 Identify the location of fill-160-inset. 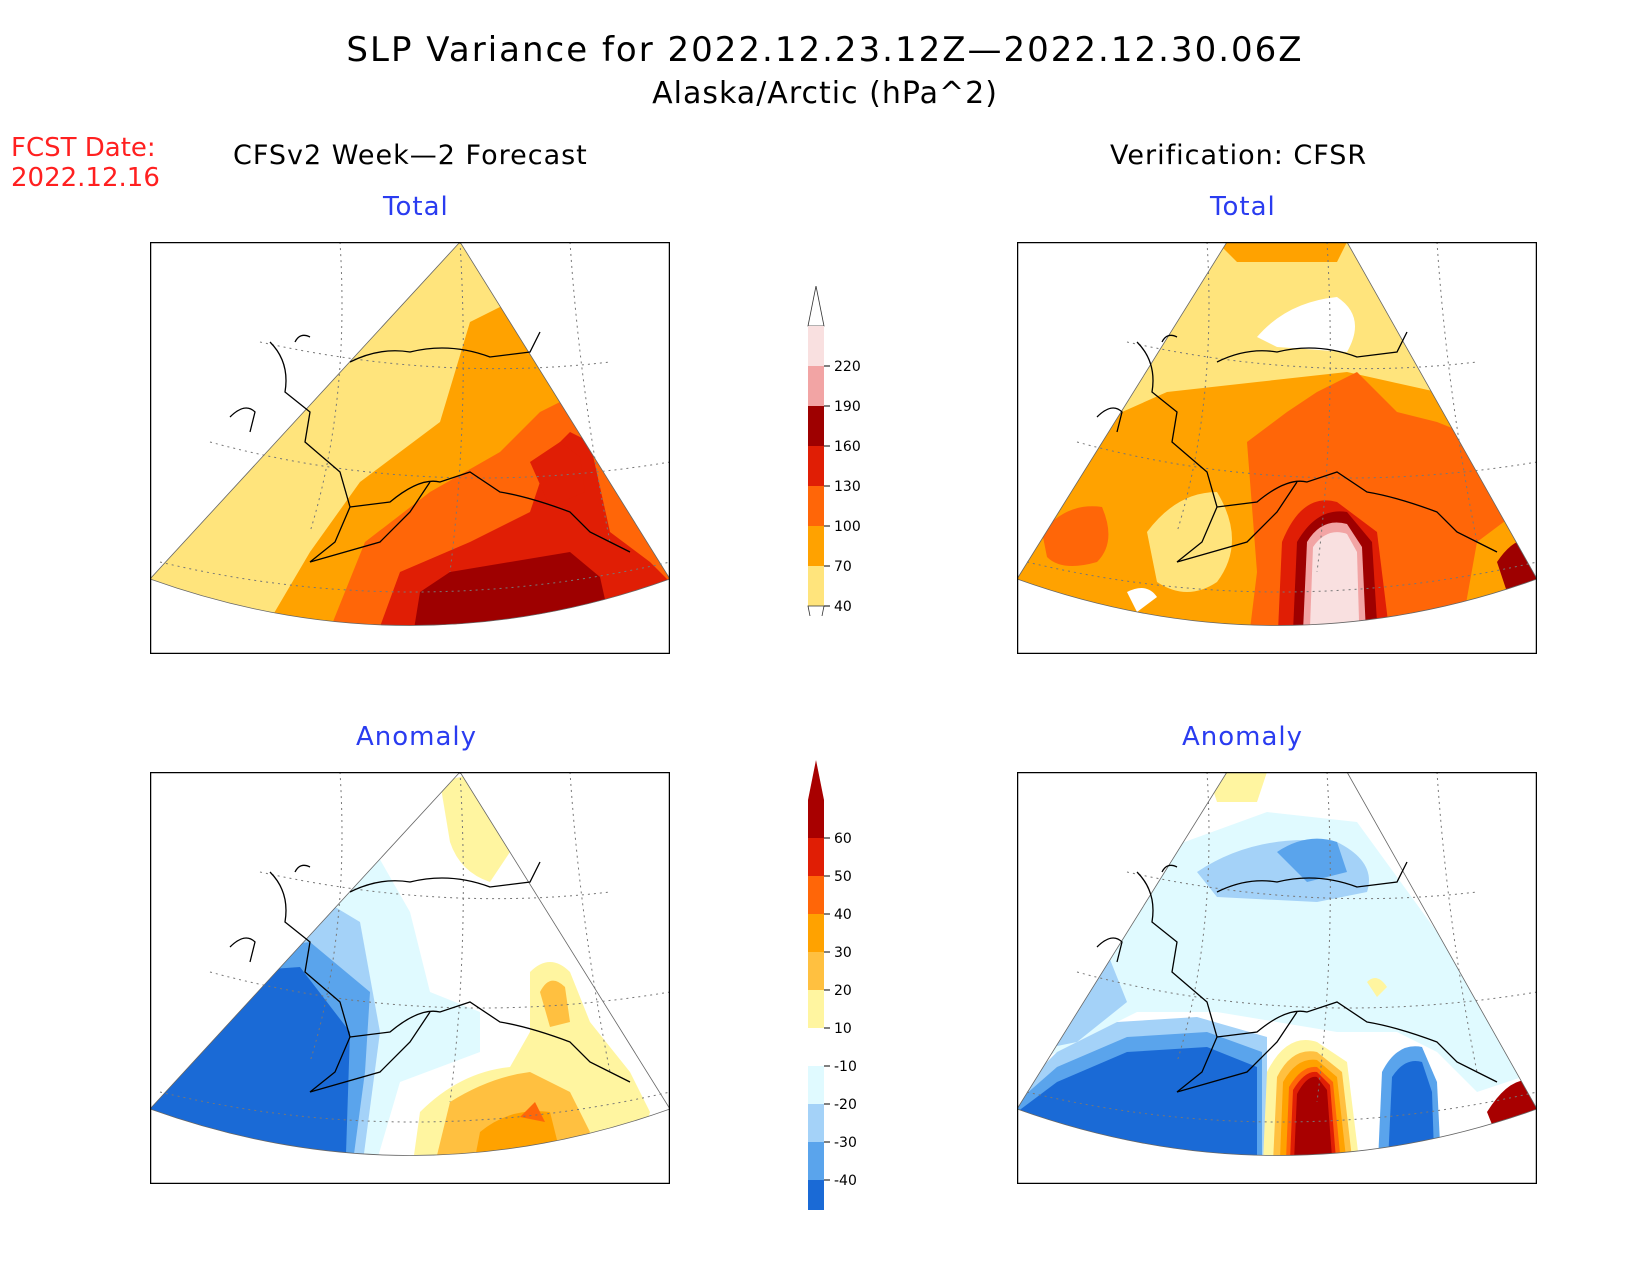
(557, 474).